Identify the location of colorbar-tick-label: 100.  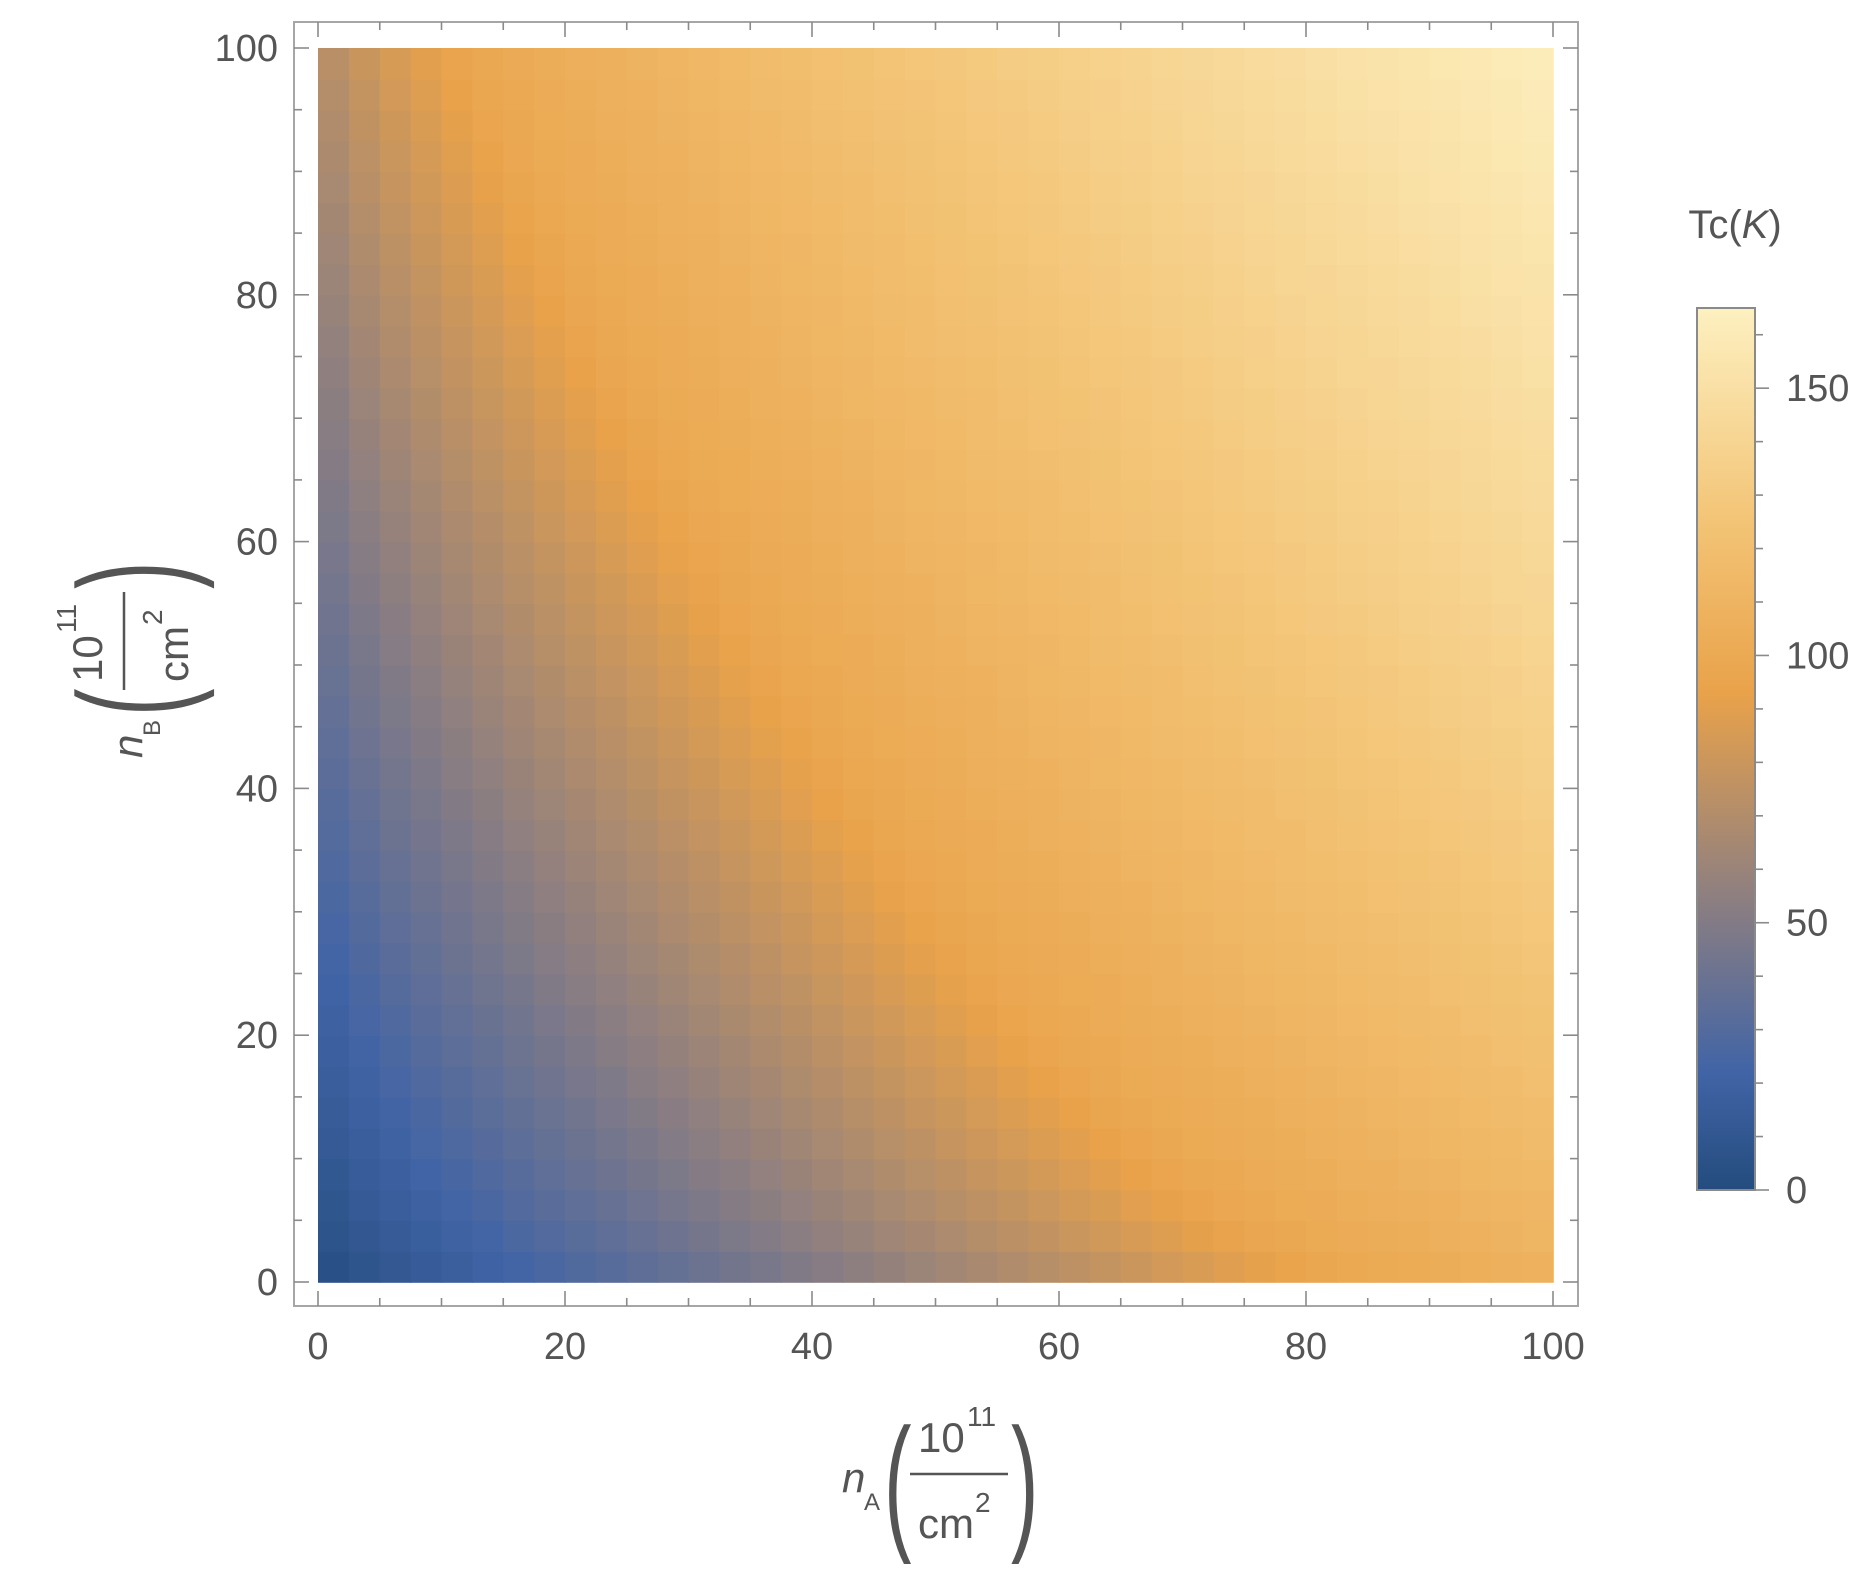
(1817, 656).